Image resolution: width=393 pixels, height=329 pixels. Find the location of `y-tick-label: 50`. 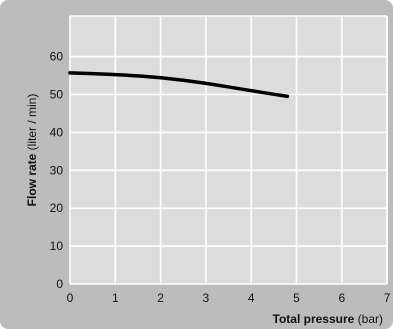

y-tick-label: 50 is located at coordinates (57, 95).